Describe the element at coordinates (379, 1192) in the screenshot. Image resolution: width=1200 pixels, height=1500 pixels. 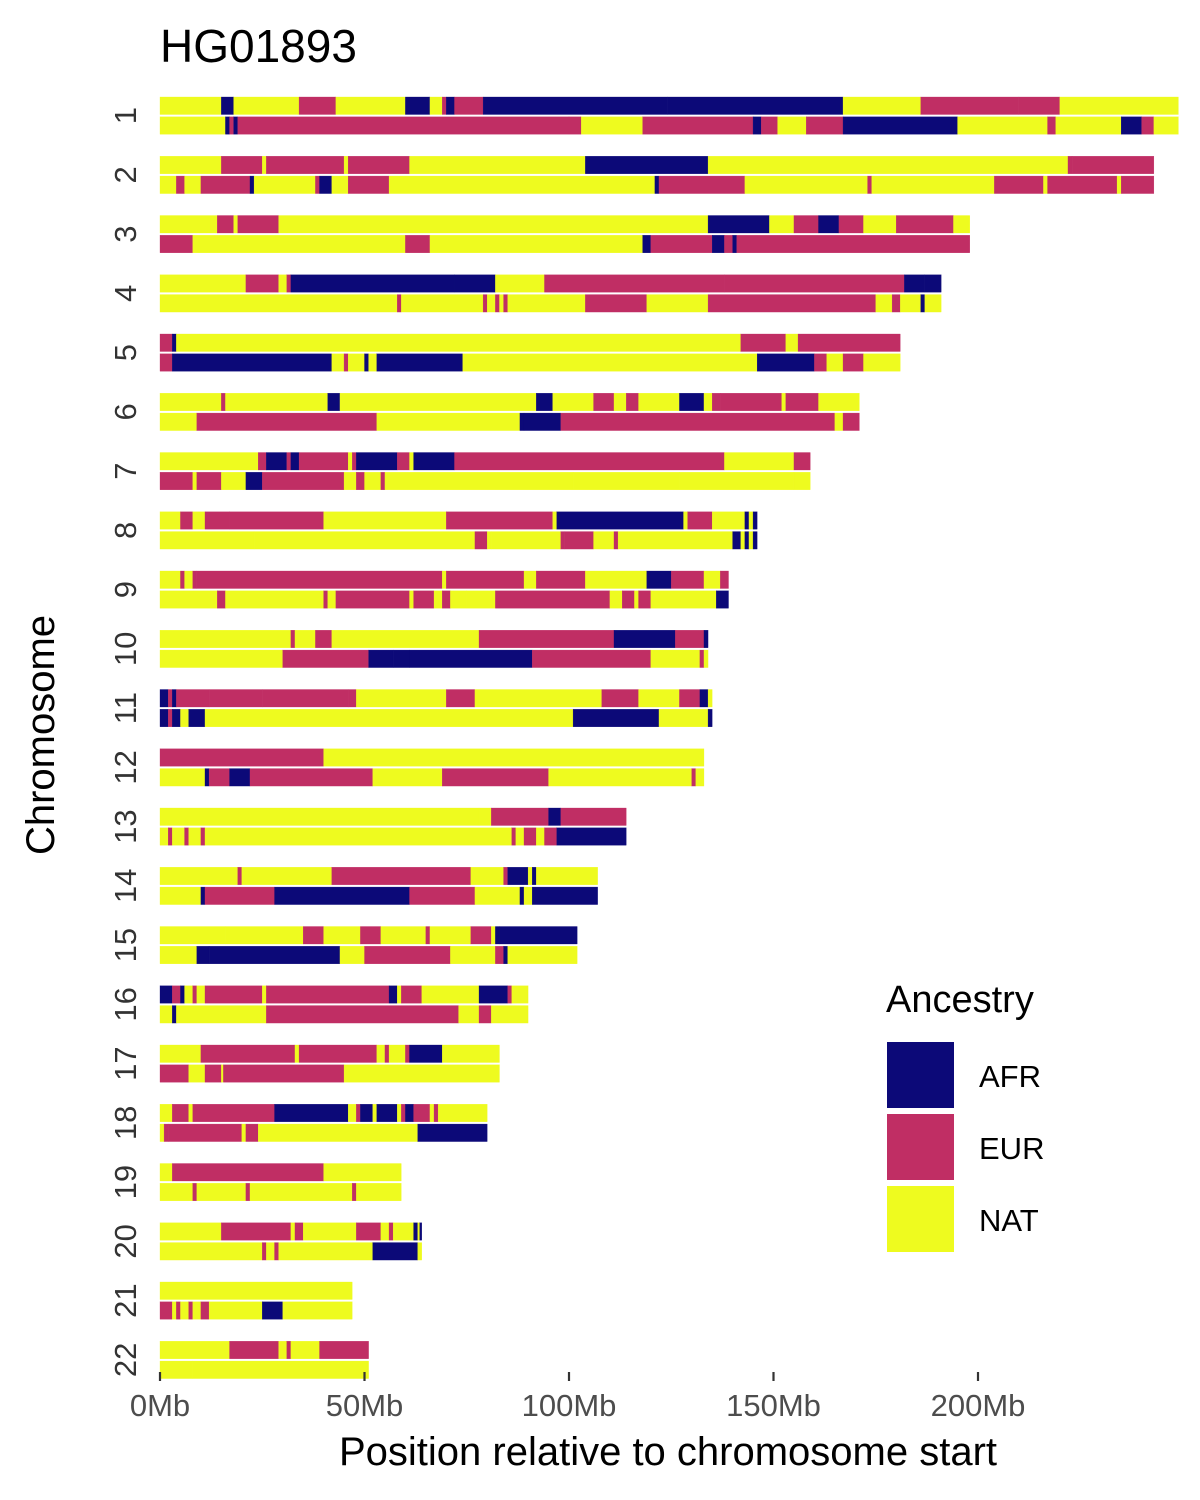
I see `segment-chr19-hap2-nat` at that location.